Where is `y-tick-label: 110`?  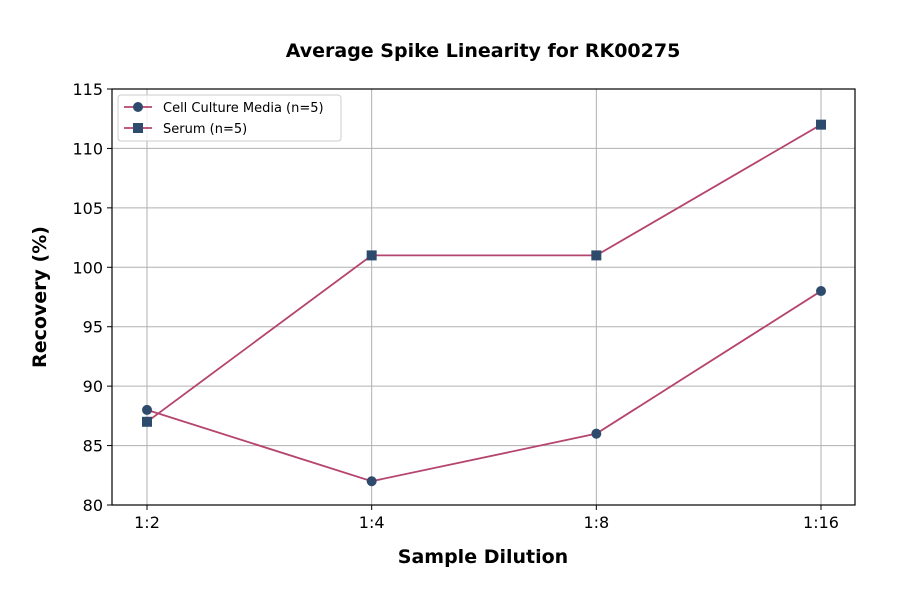 y-tick-label: 110 is located at coordinates (87, 148).